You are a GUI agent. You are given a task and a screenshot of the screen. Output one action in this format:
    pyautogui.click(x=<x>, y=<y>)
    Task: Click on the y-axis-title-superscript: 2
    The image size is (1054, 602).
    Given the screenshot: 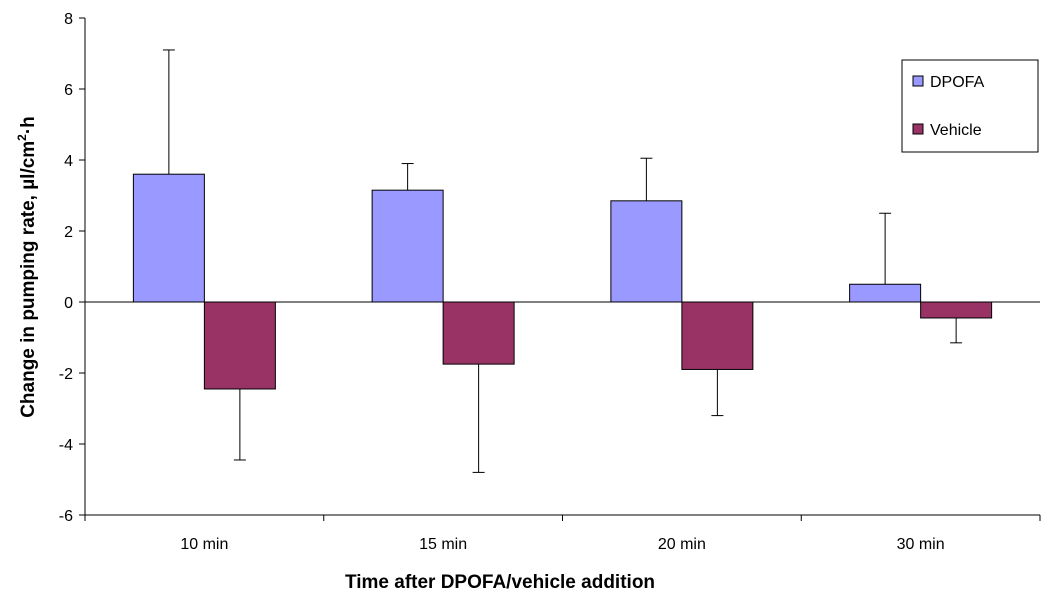 What is the action you would take?
    pyautogui.click(x=22, y=137)
    